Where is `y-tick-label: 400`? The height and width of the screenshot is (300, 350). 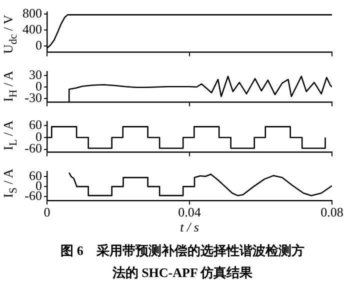
y-tick-label: 400 is located at coordinates (32, 29).